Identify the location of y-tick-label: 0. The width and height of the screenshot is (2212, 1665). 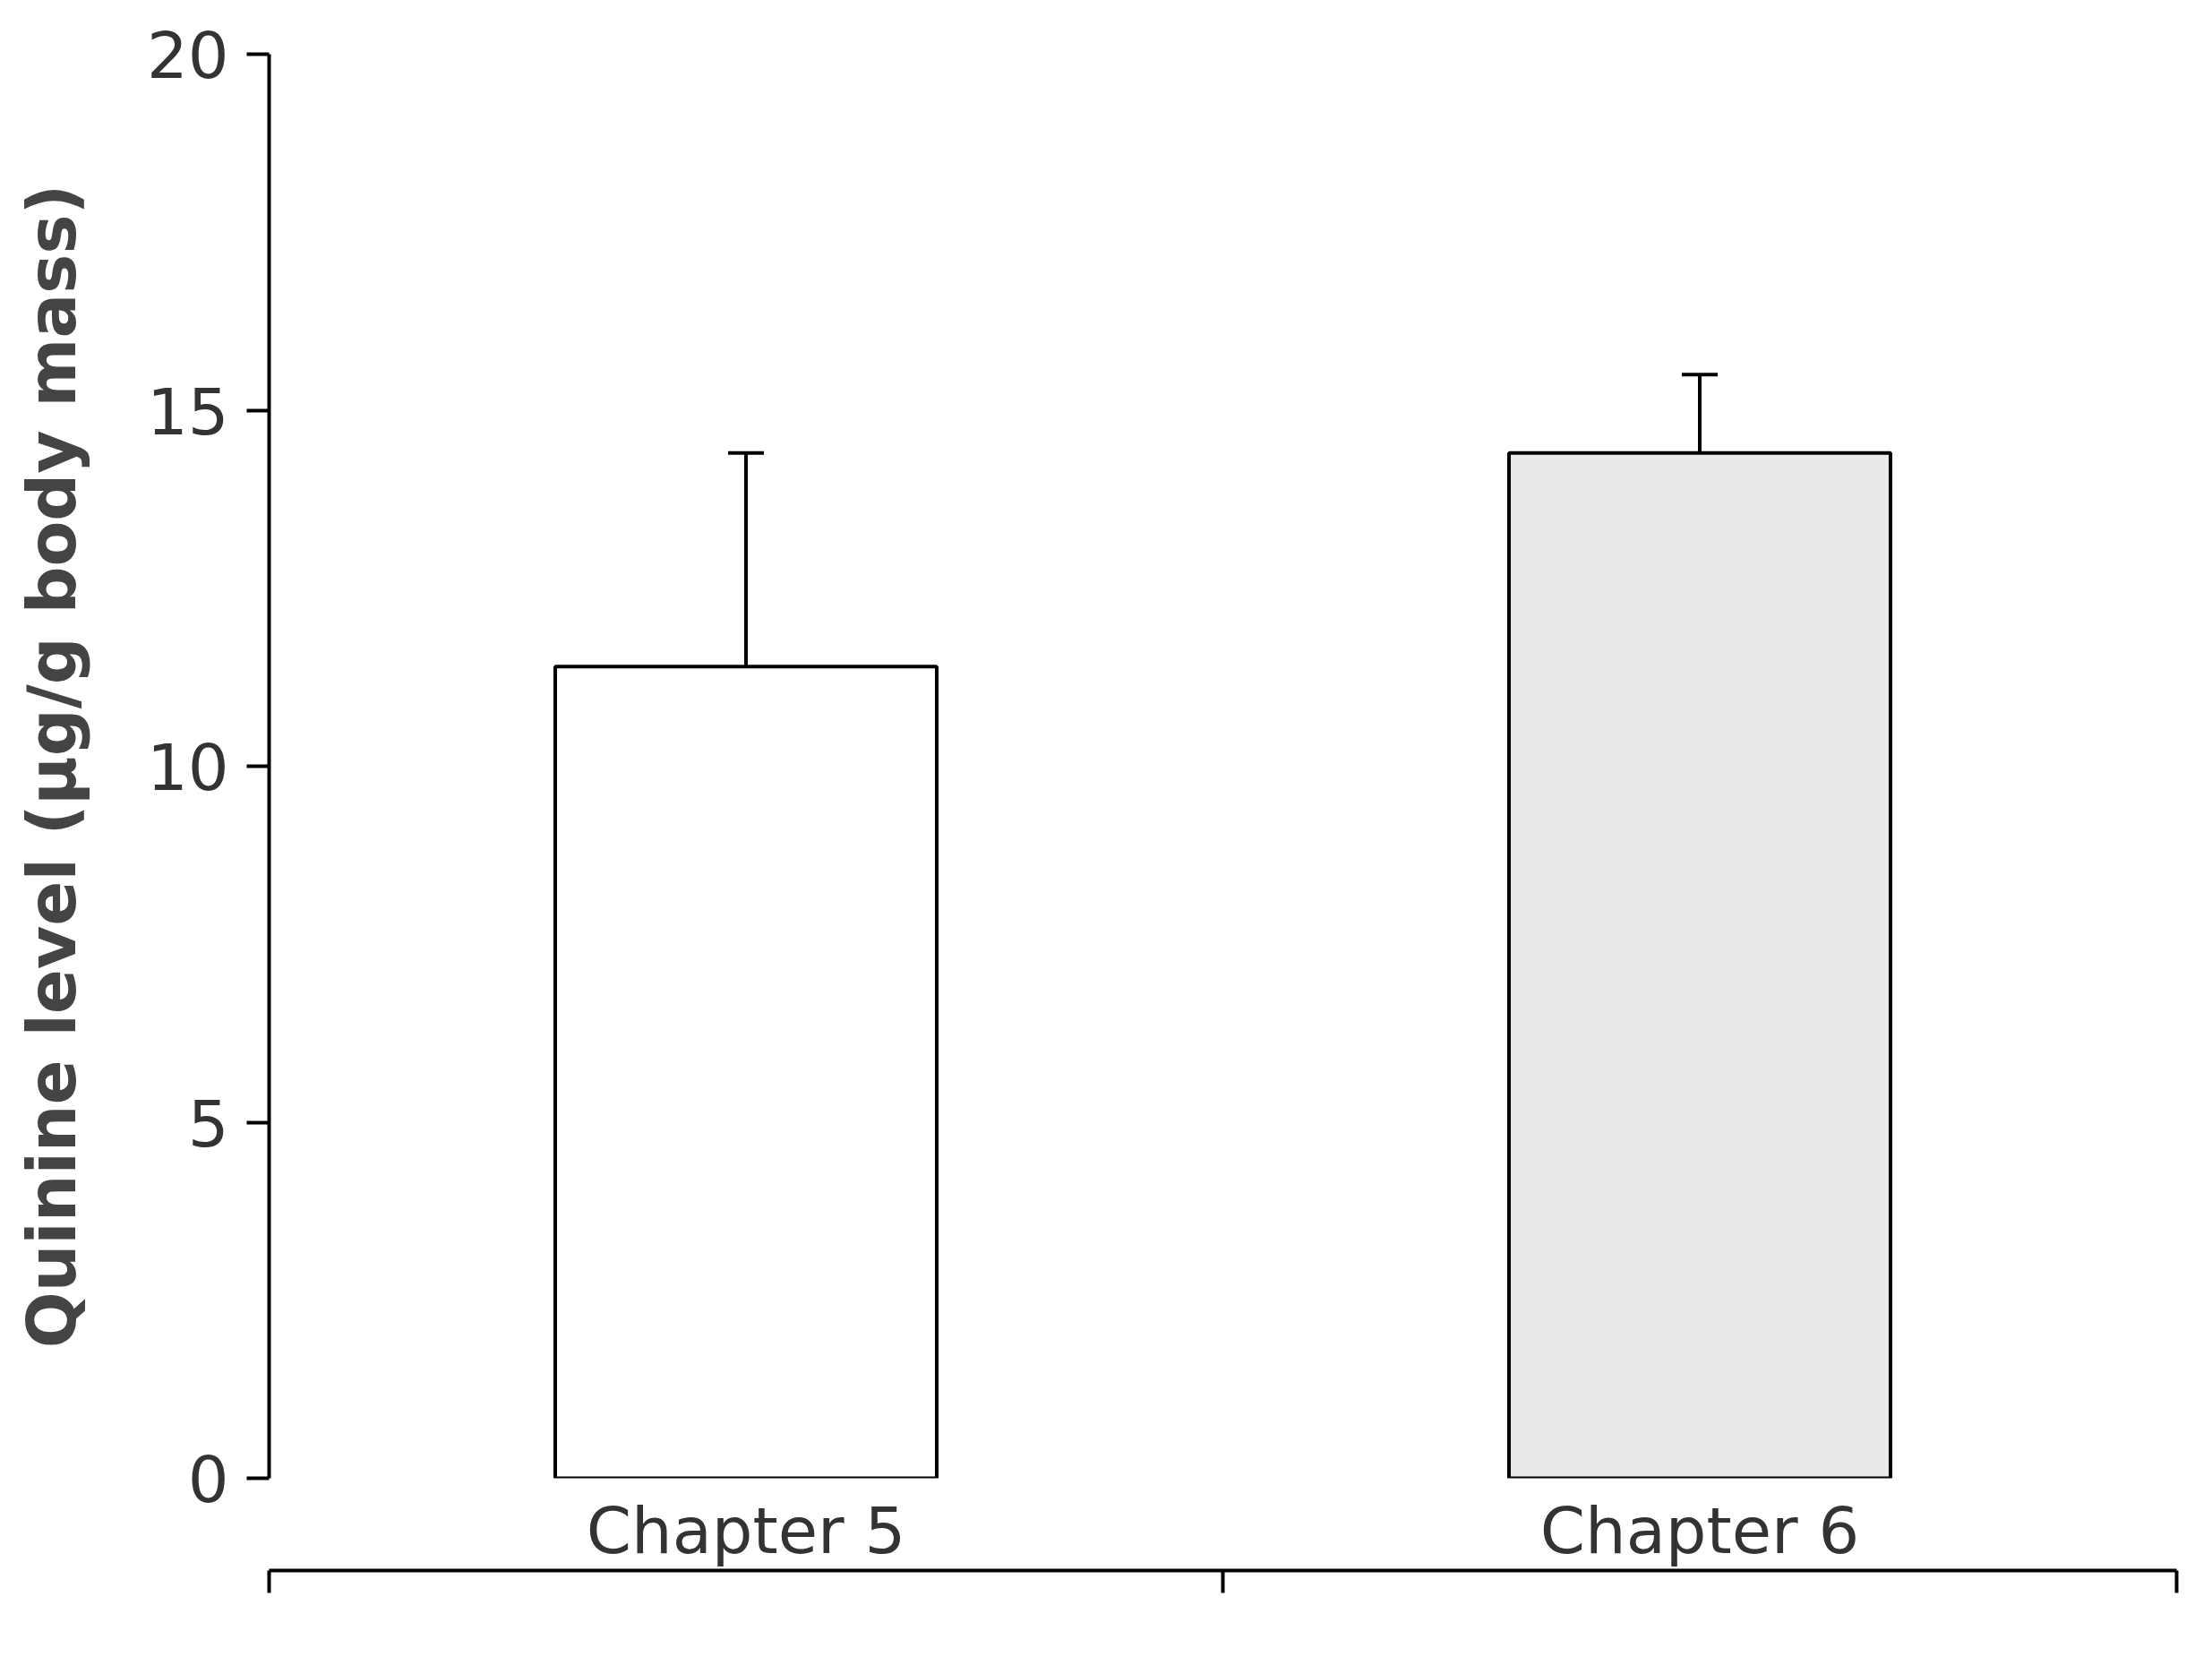
(208, 1479).